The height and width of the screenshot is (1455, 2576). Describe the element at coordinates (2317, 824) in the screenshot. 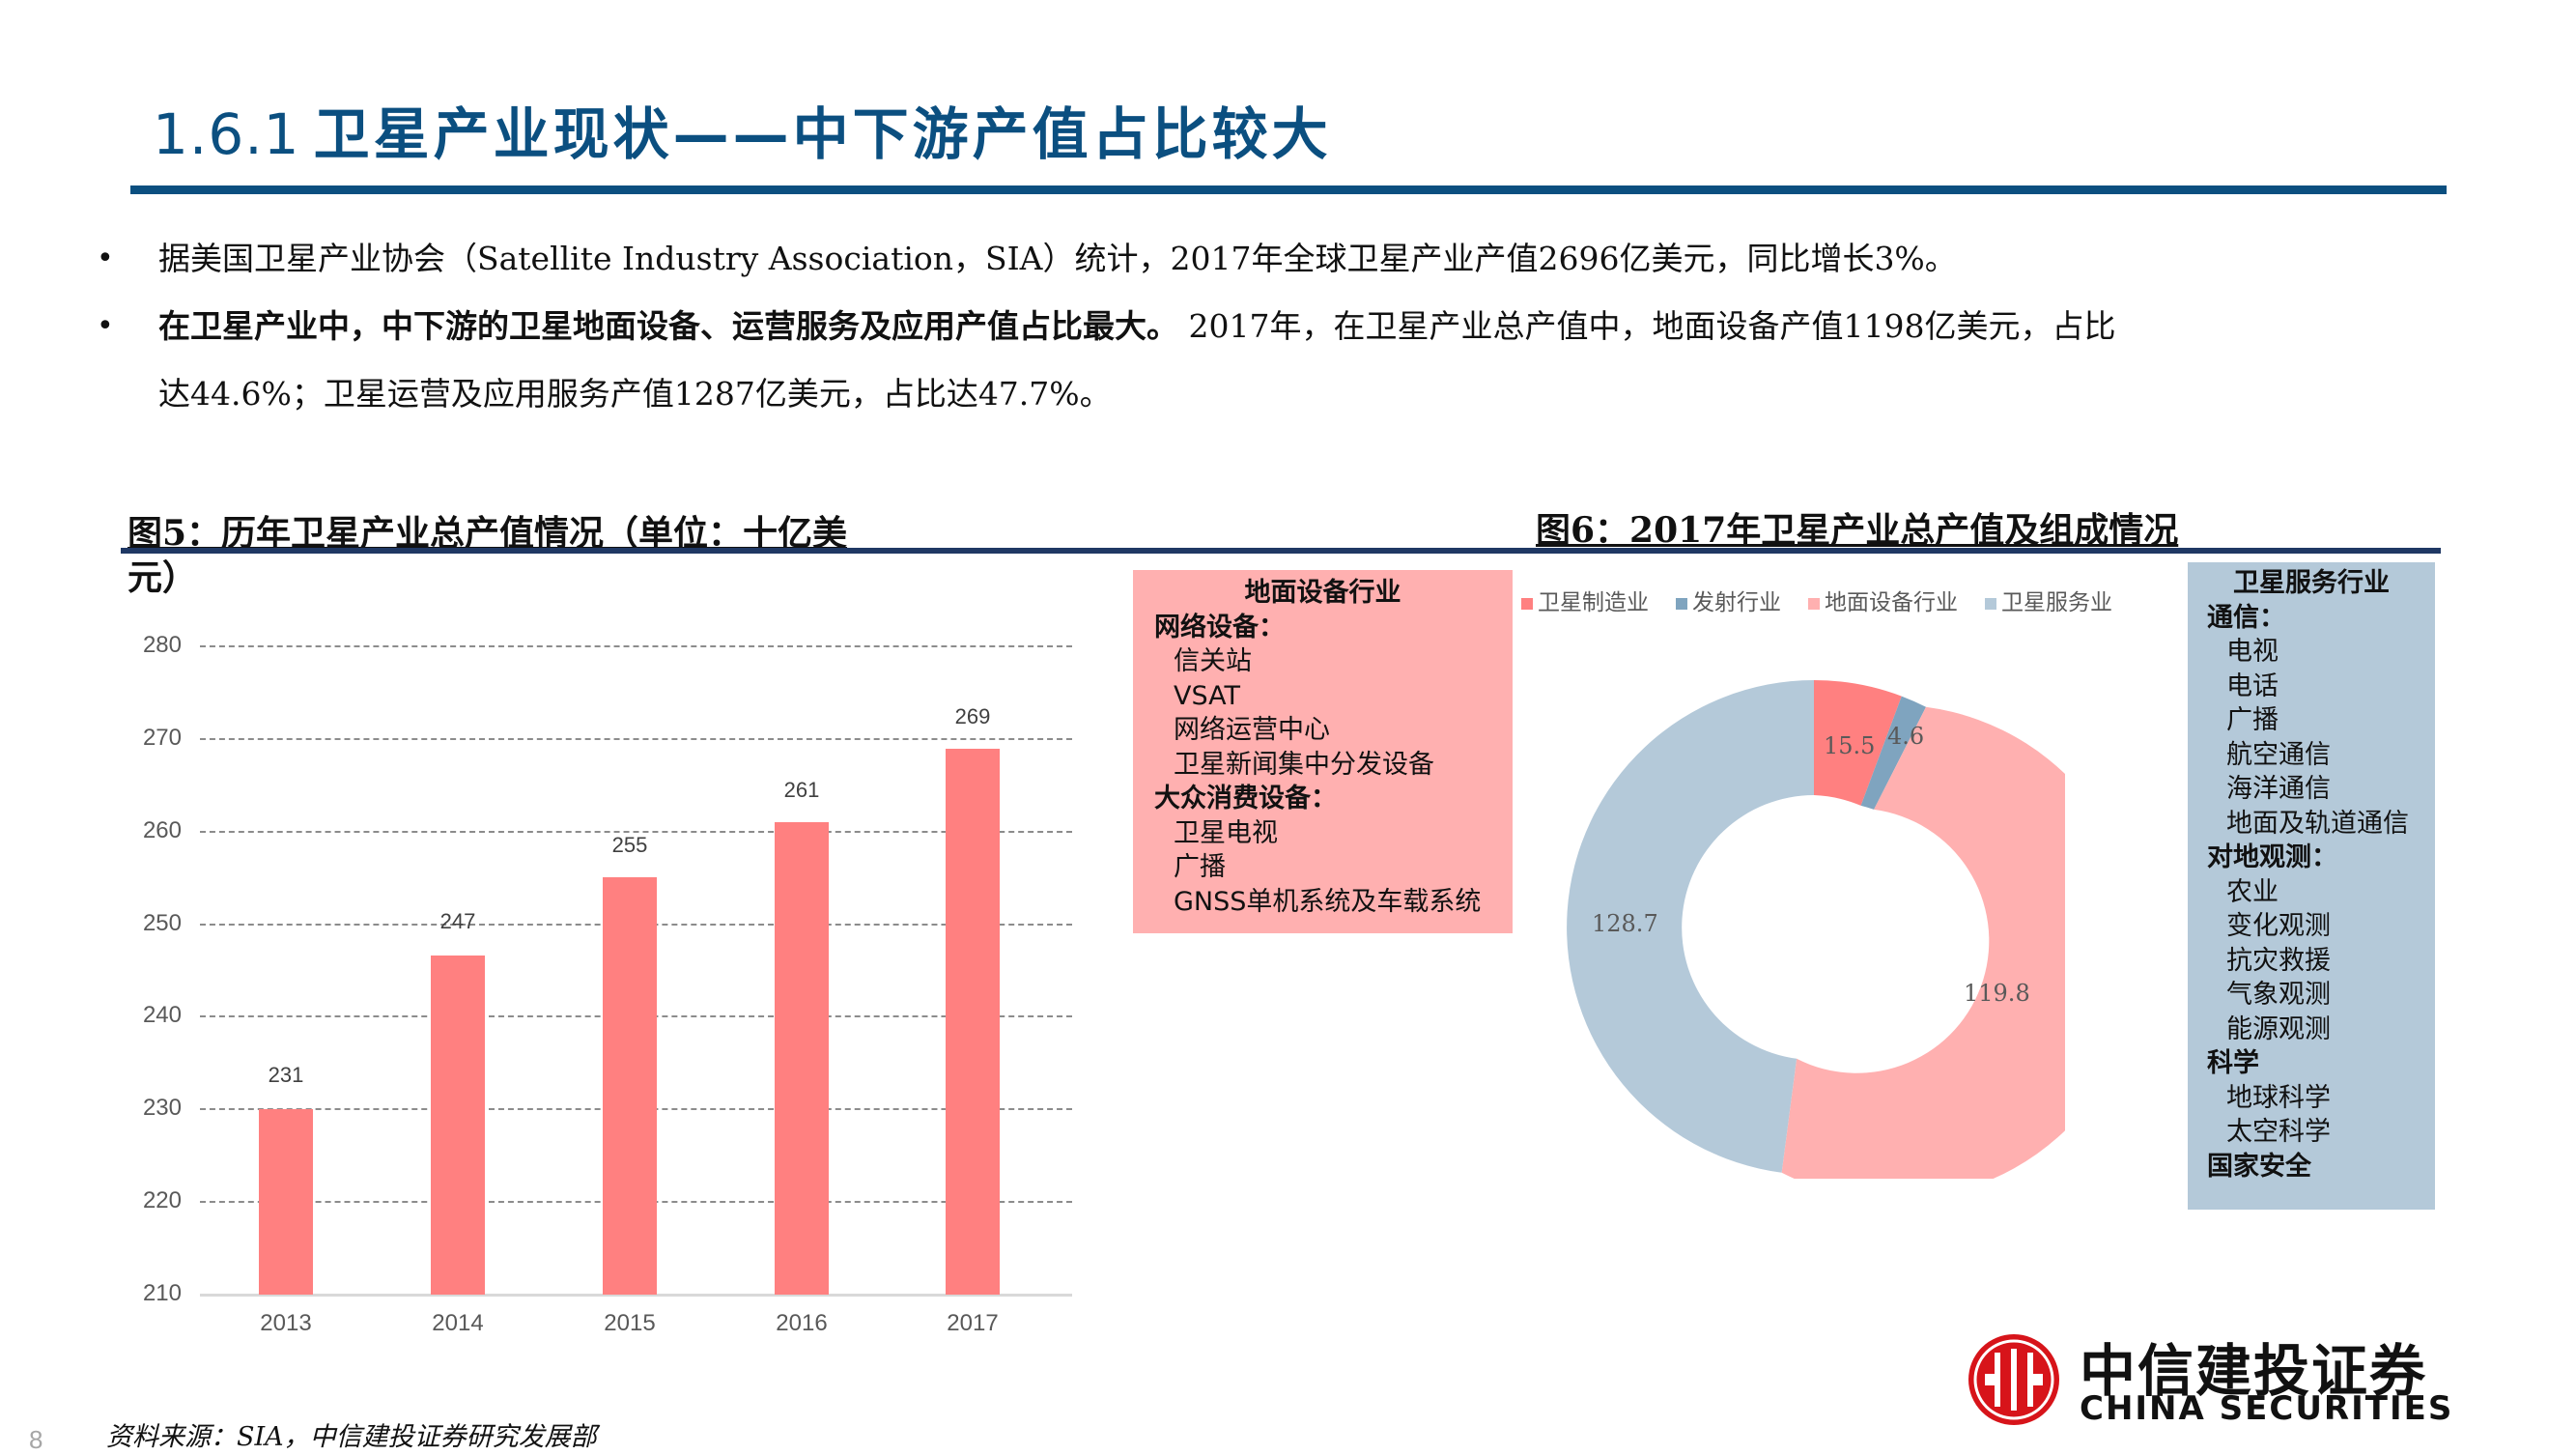

I see `box-item: 地面及轨道通信` at that location.